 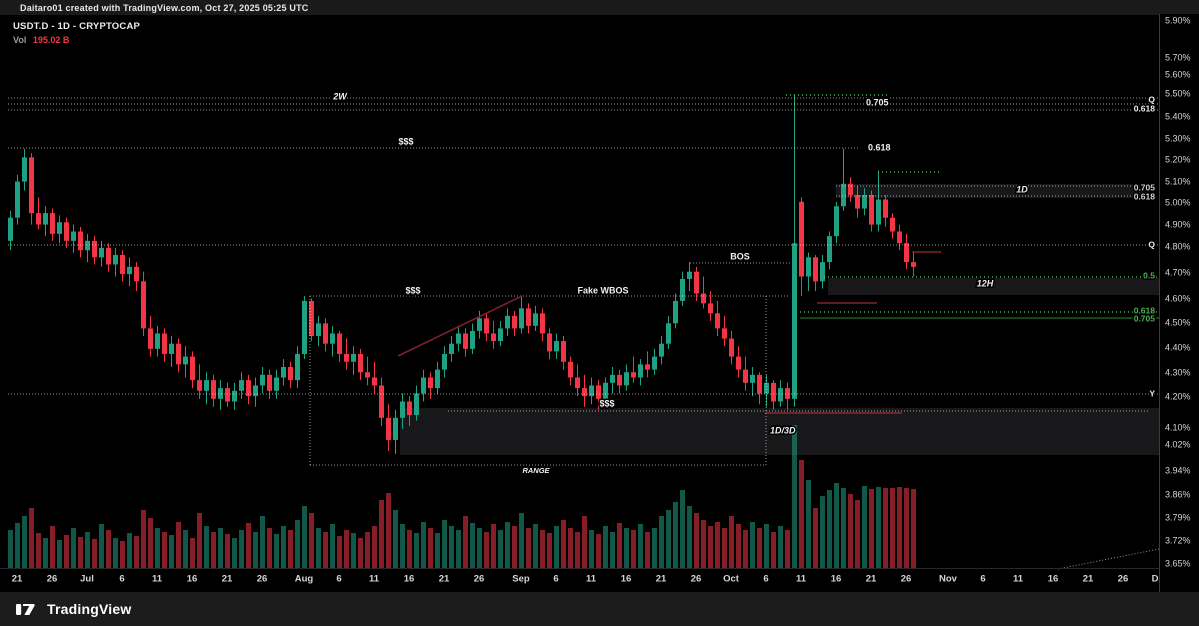 What do you see at coordinates (521, 579) in the screenshot?
I see `time-tick: Sep` at bounding box center [521, 579].